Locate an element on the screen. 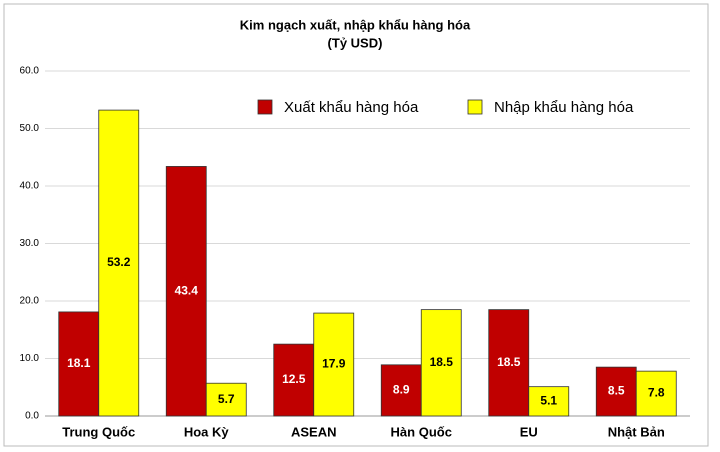 The image size is (720, 452). x-tick-label: Trung Quốc is located at coordinates (98, 431).